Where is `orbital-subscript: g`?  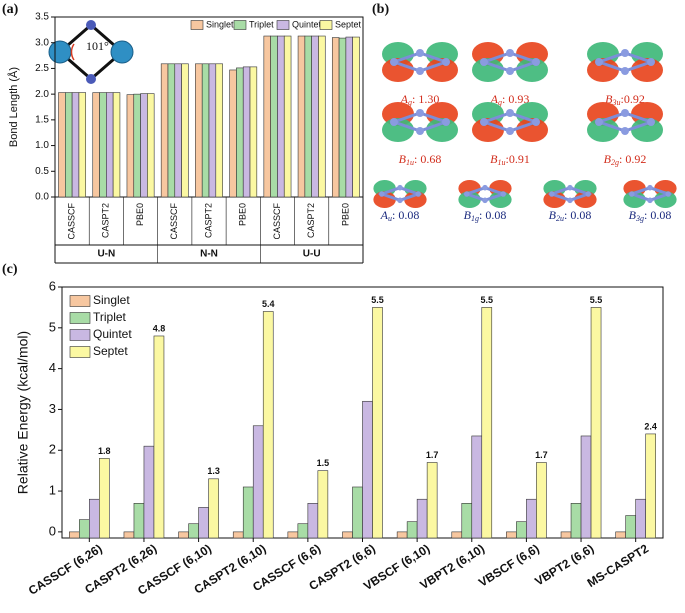 orbital-subscript: g is located at coordinates (410, 102).